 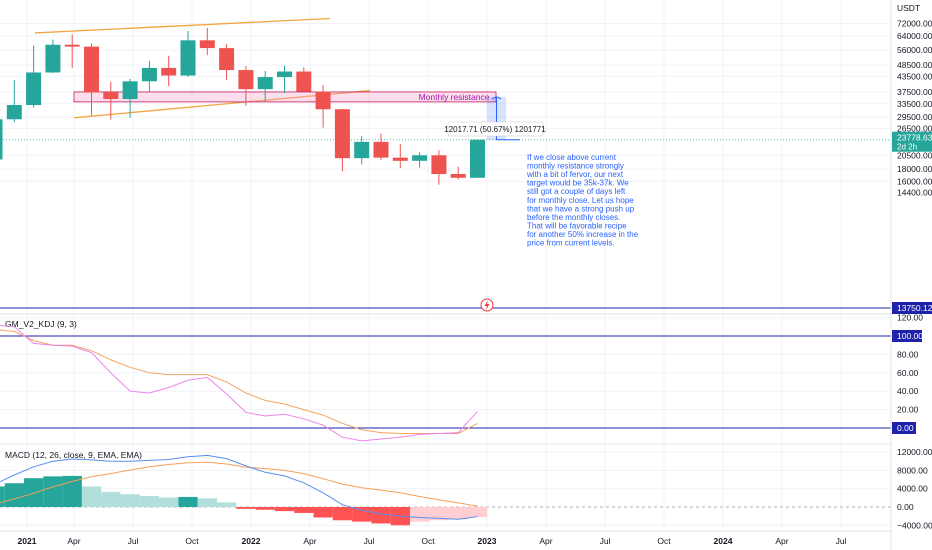 What do you see at coordinates (914, 104) in the screenshot?
I see `price-tick: 33500.00` at bounding box center [914, 104].